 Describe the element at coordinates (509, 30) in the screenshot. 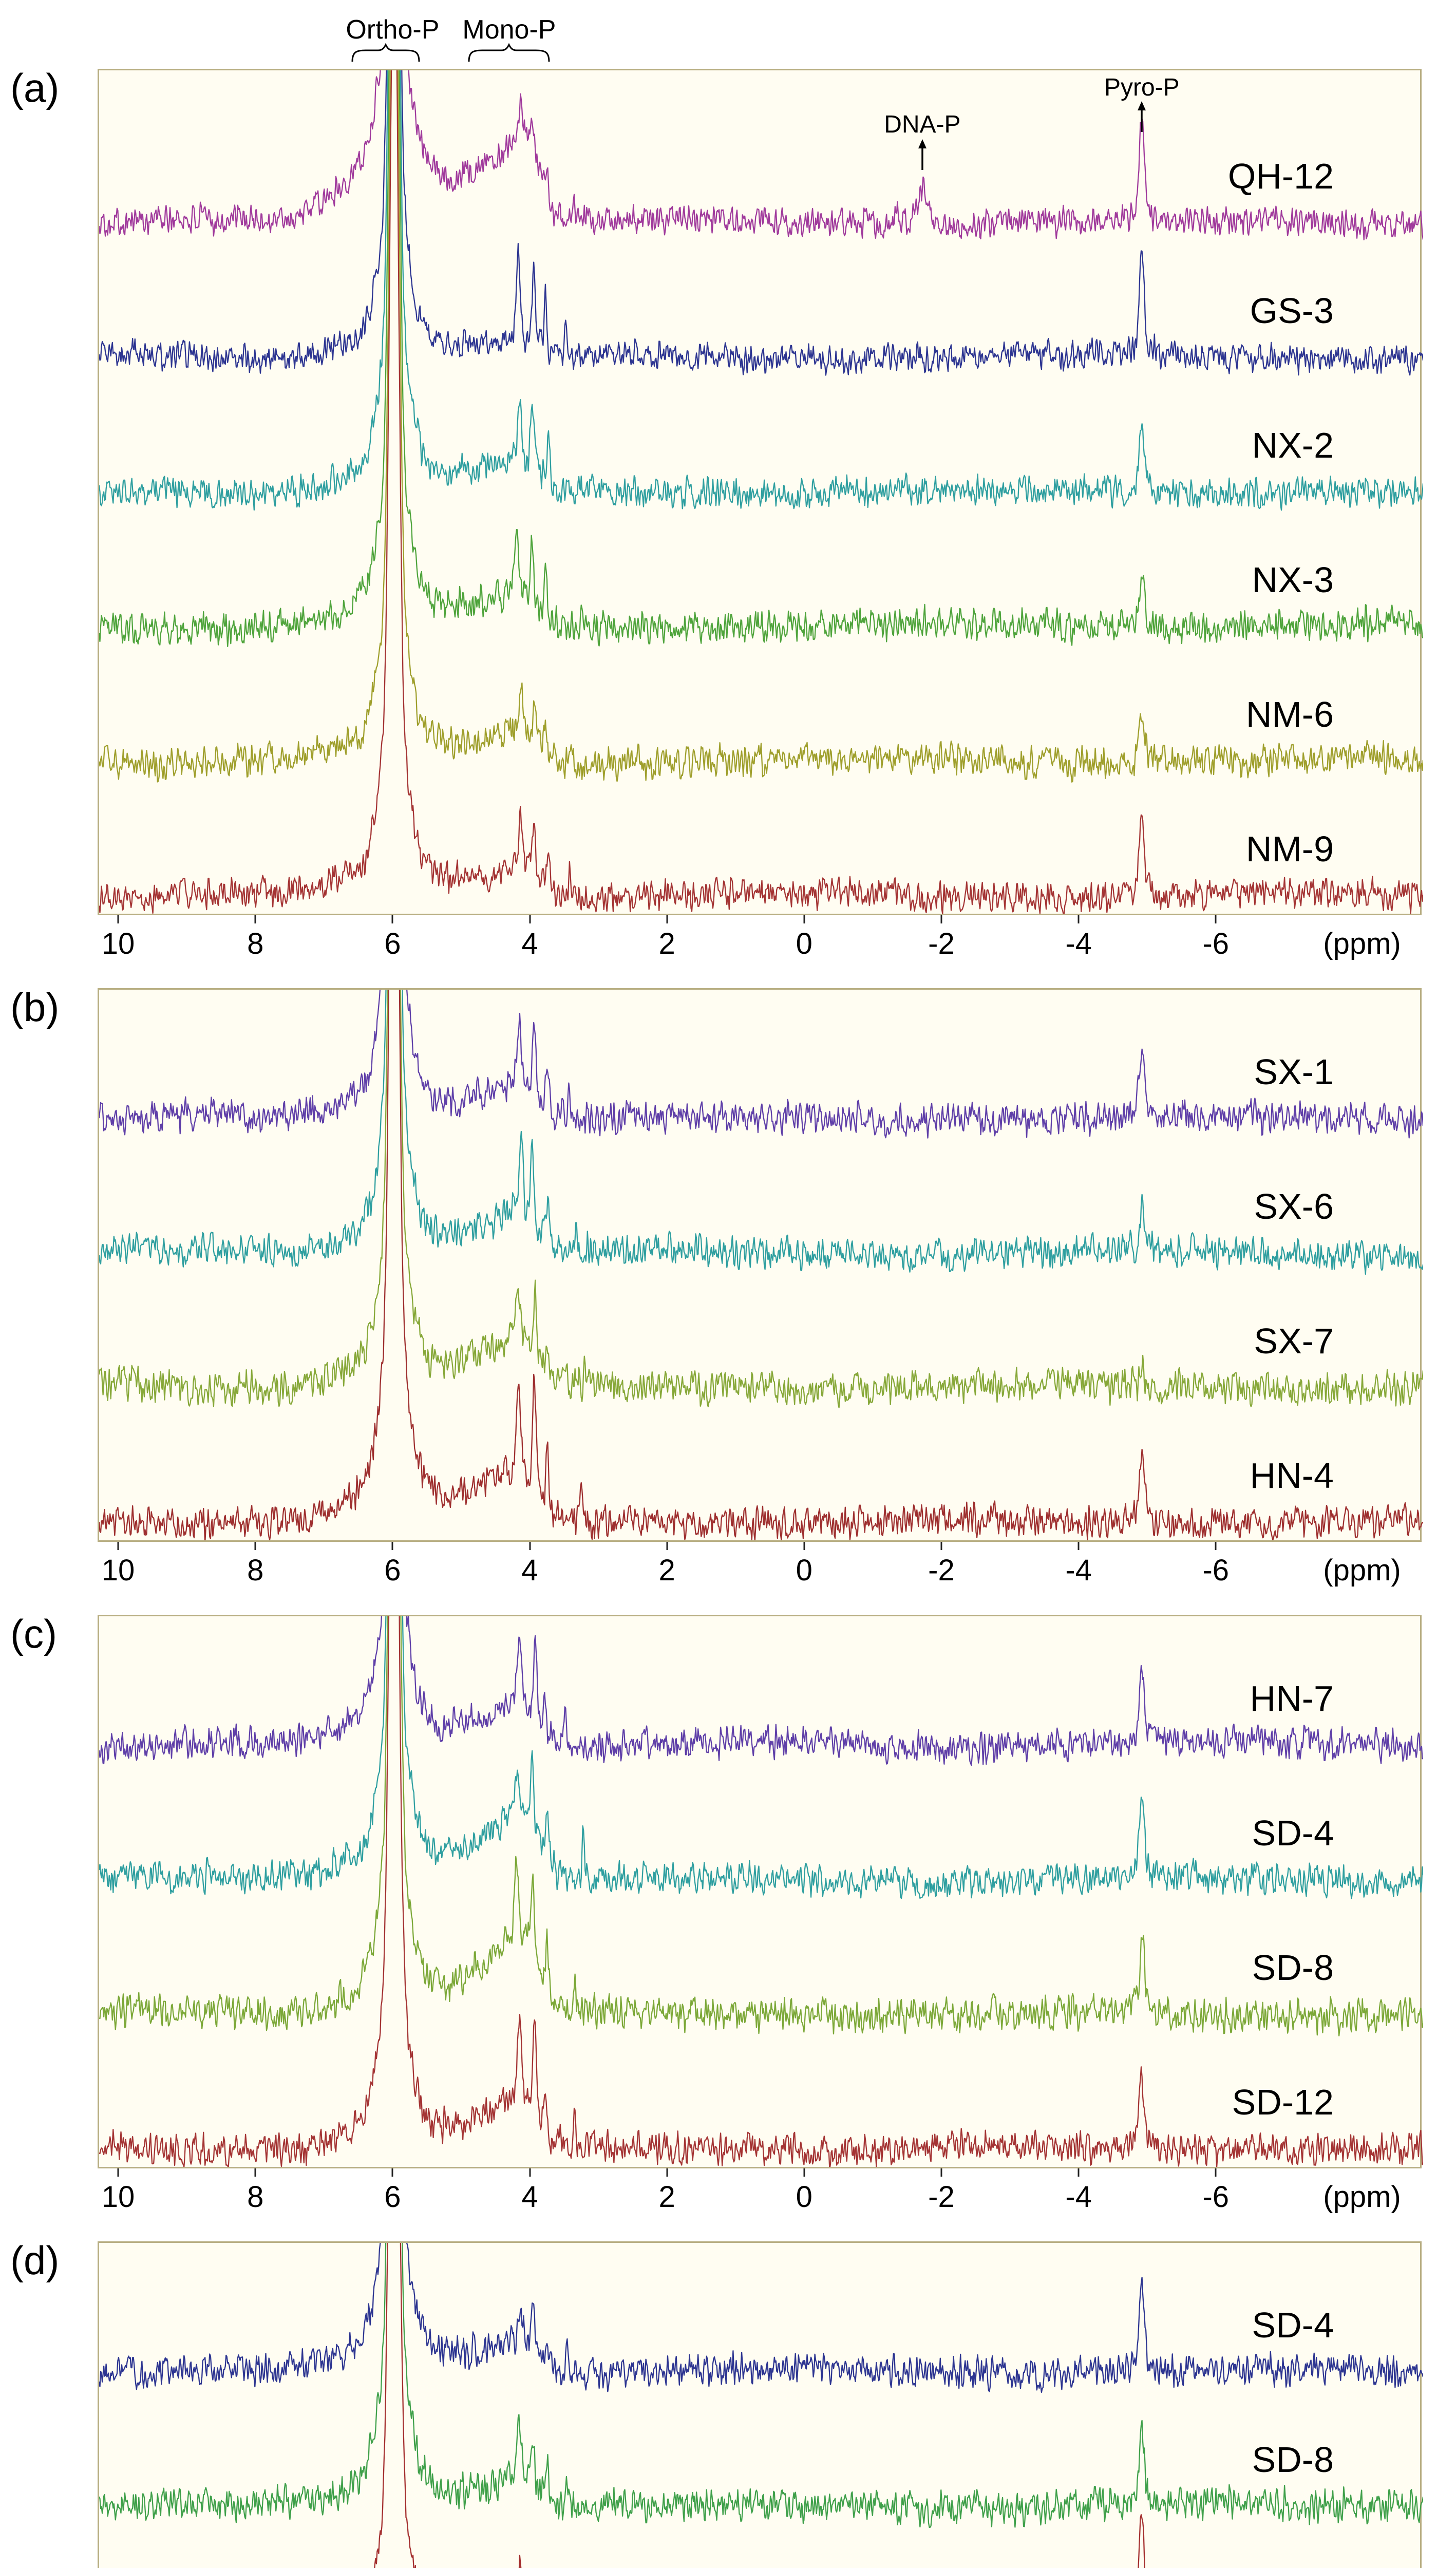

I see `mono-p-label: Mono-P` at that location.